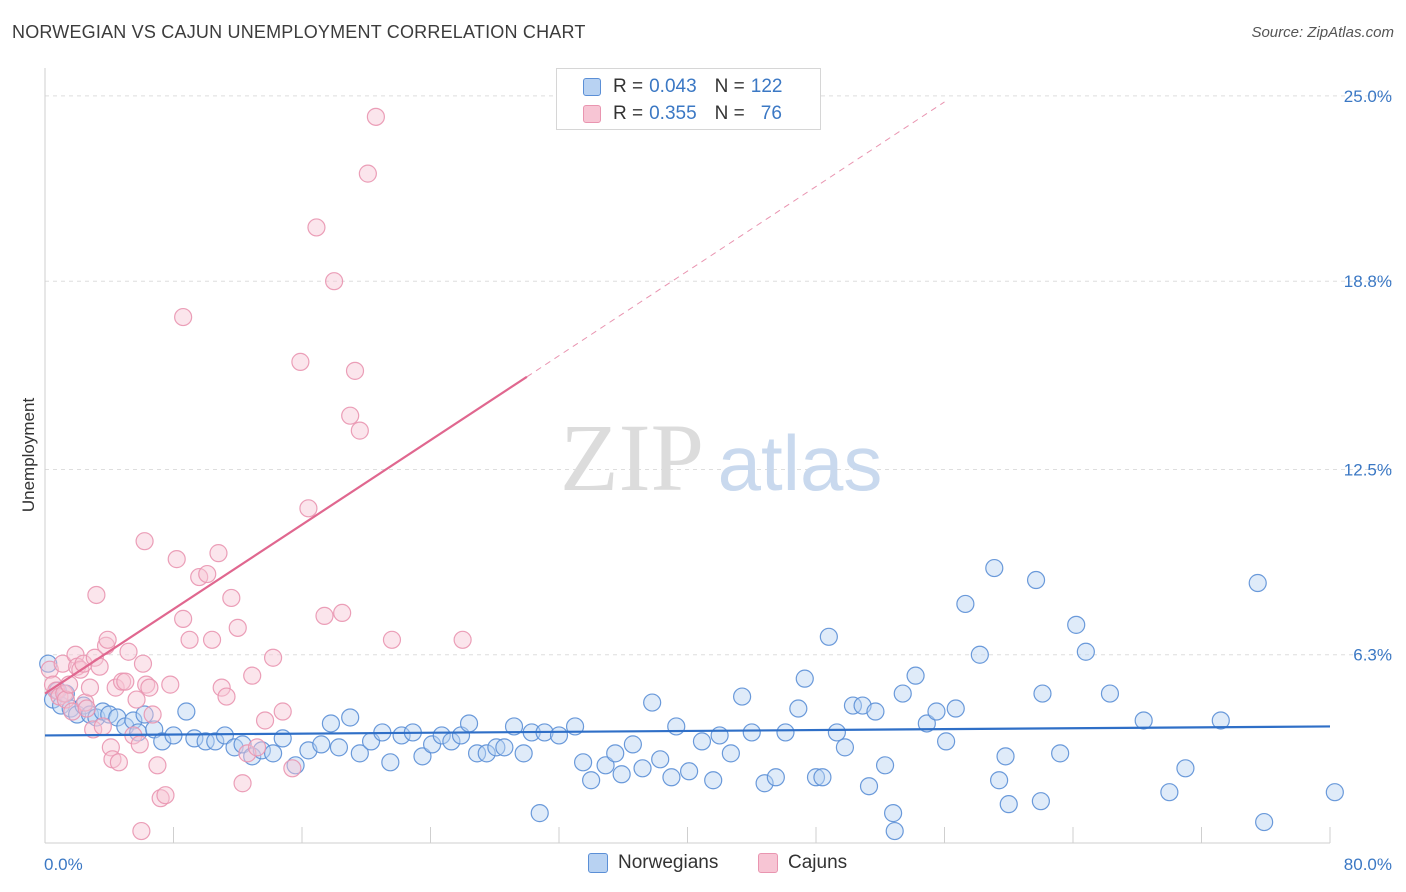 This screenshot has width=1406, height=892. I want to click on series-legend: Norwegians Cajuns, so click(703, 864).